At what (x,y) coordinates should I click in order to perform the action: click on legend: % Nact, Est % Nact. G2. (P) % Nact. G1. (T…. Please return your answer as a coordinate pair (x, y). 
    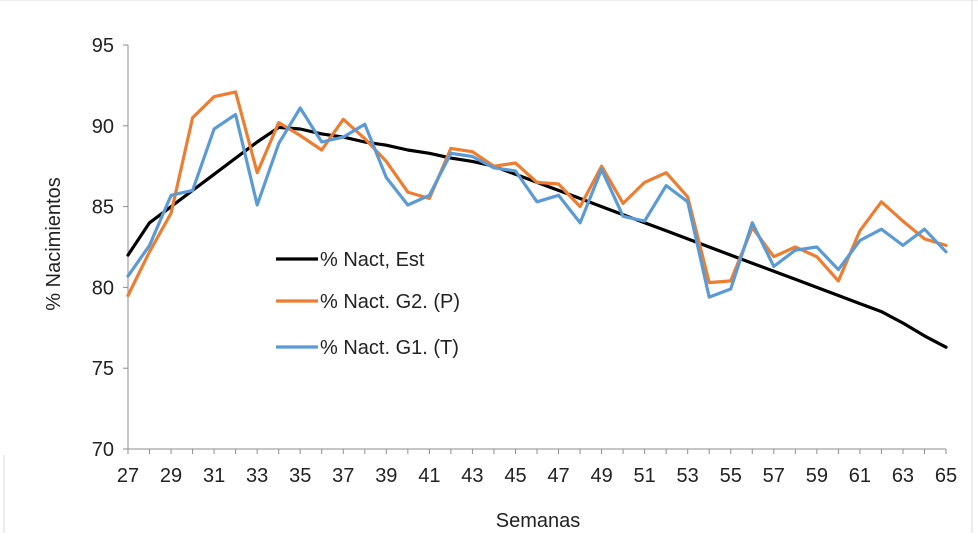
    Looking at the image, I should click on (368, 304).